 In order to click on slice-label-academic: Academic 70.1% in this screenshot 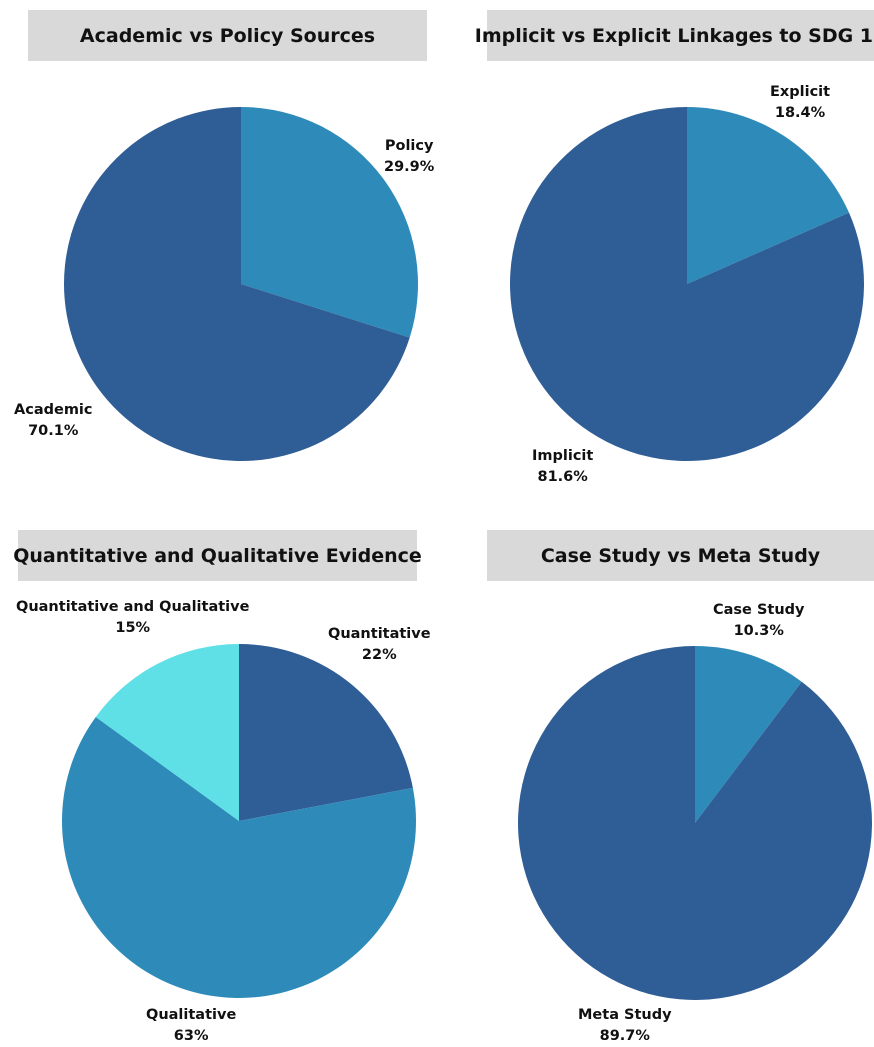, I will do `click(53, 420)`.